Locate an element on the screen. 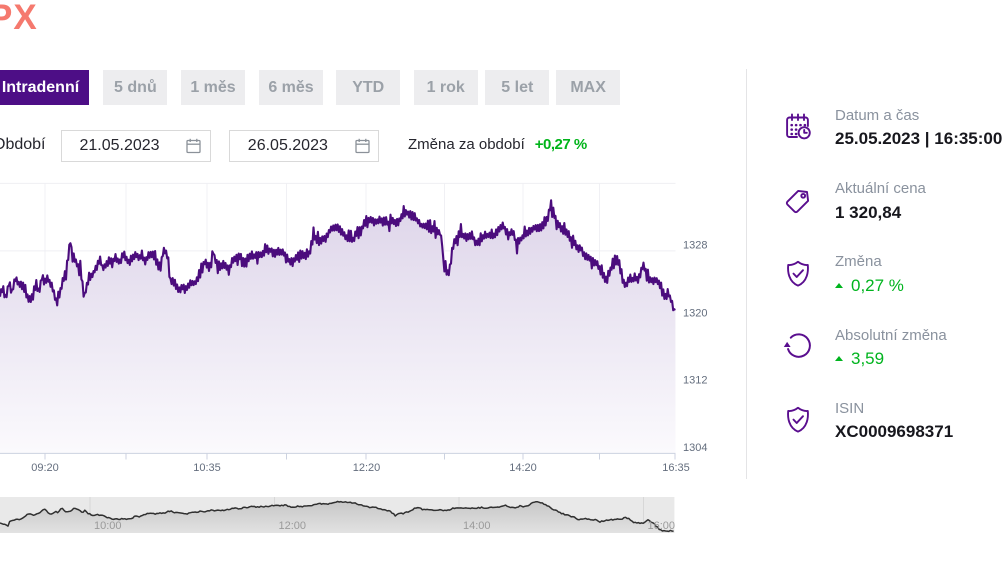 This screenshot has width=1006, height=566. svg-text: 09:20 is located at coordinates (45, 468).